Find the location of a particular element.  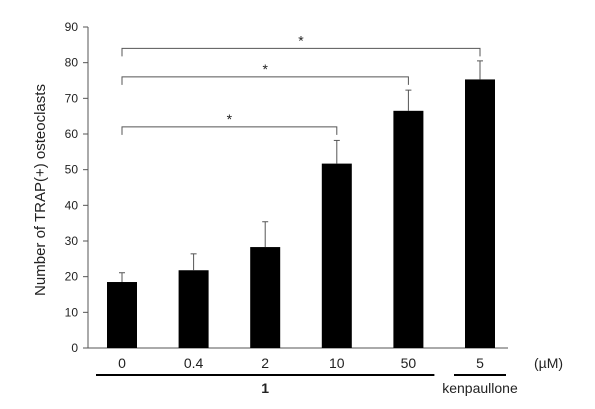

y-tick-label: 60 is located at coordinates (72, 134).